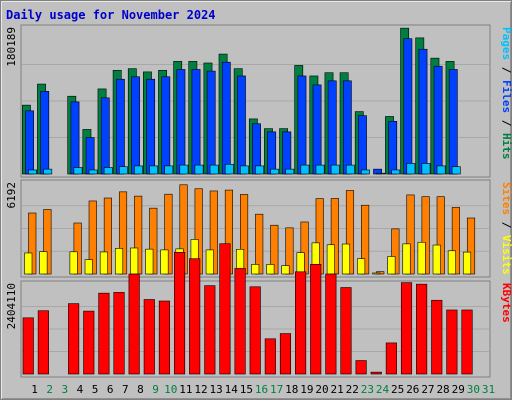 The image size is (512, 400). I want to click on x-tick-label-day-28: 28, so click(442, 389).